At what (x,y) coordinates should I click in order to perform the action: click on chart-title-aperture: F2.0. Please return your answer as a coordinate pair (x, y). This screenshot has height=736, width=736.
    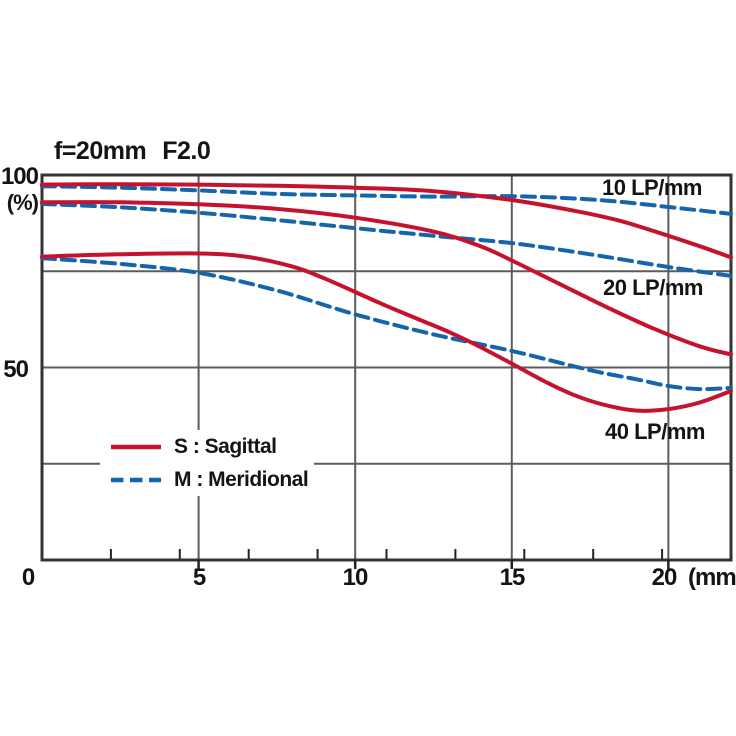
    Looking at the image, I should click on (186, 151).